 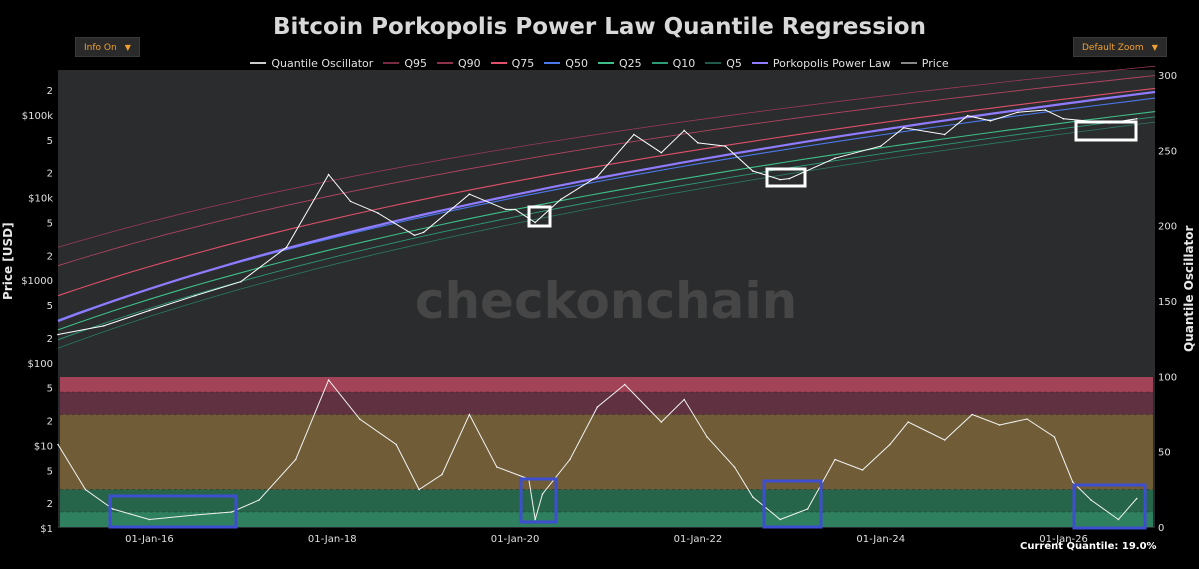 What do you see at coordinates (37, 281) in the screenshot?
I see `y-tick-label-left: $1000` at bounding box center [37, 281].